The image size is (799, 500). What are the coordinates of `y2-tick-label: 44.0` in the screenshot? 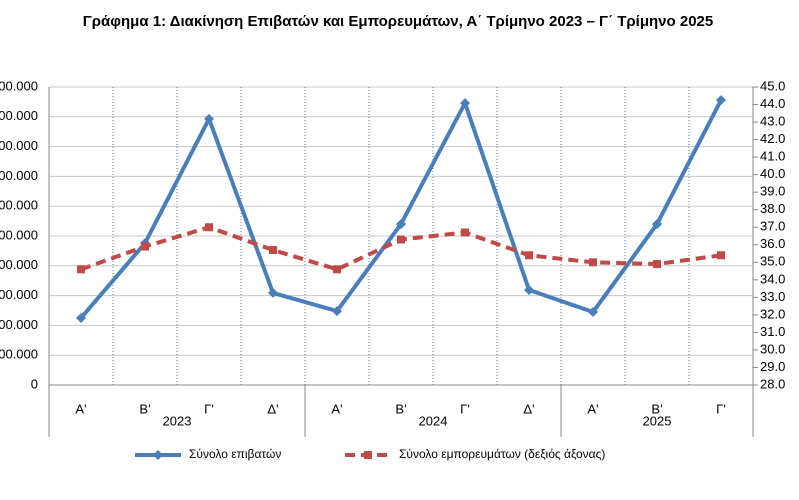 It's located at (772, 103).